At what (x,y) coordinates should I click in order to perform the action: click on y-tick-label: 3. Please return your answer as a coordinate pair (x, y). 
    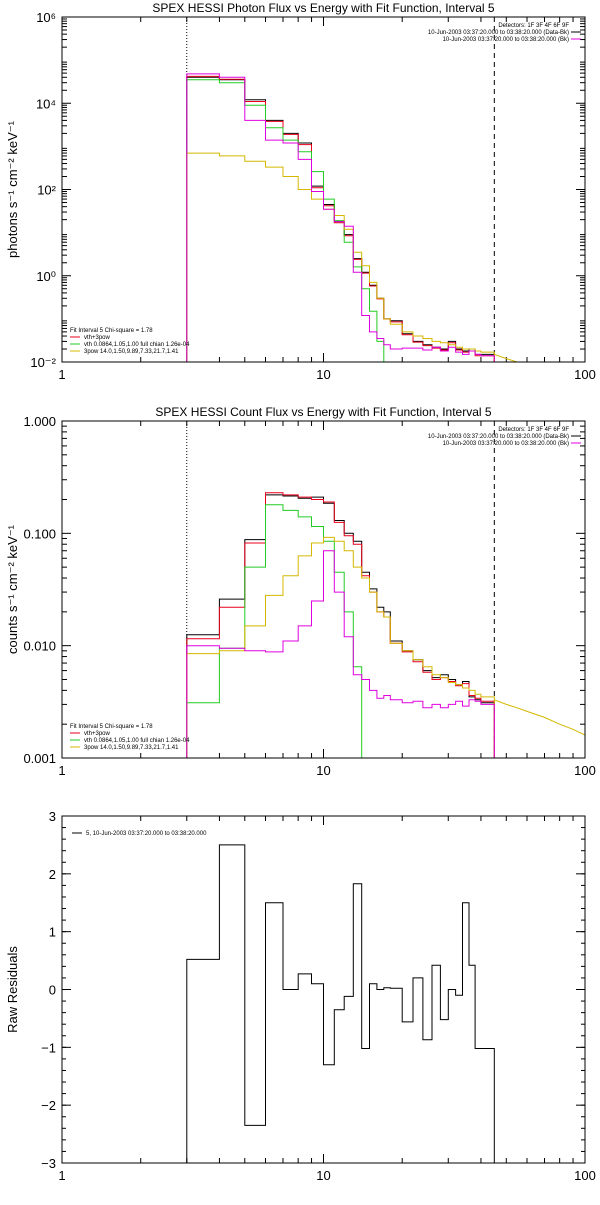
    Looking at the image, I should click on (52, 816).